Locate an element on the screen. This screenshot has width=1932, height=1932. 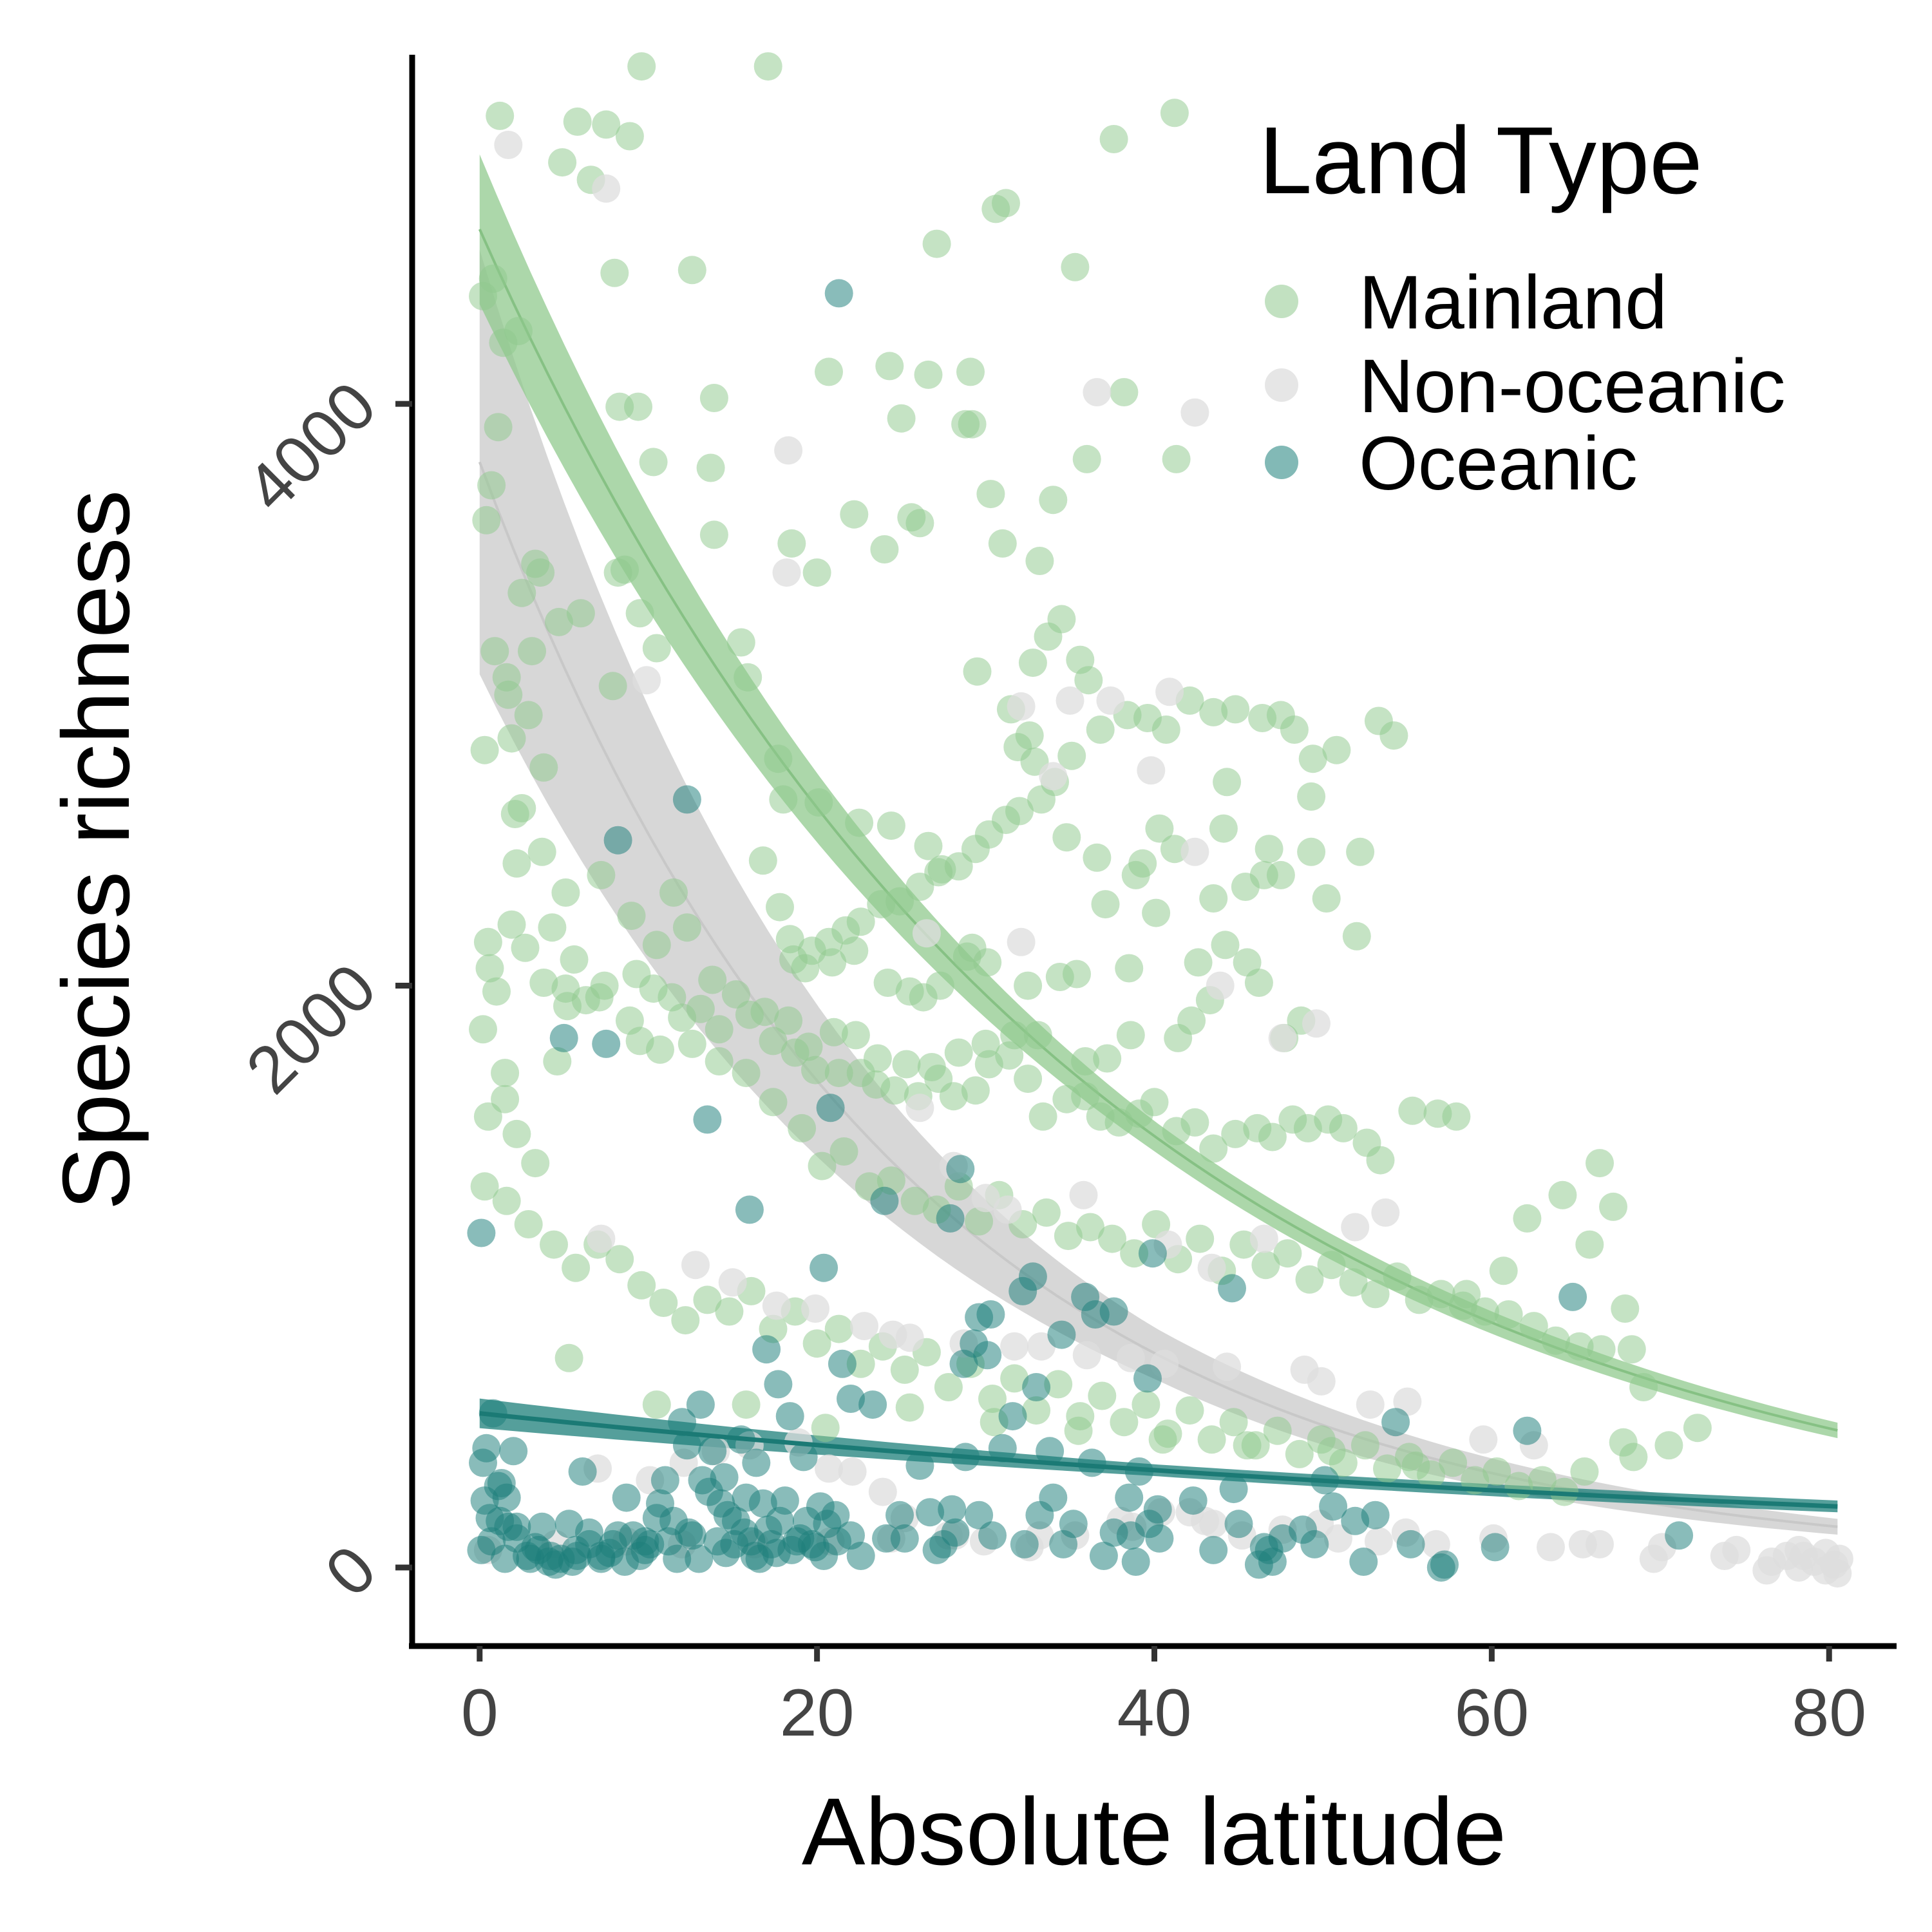
legend-key-oceanic is located at coordinates (1282, 463).